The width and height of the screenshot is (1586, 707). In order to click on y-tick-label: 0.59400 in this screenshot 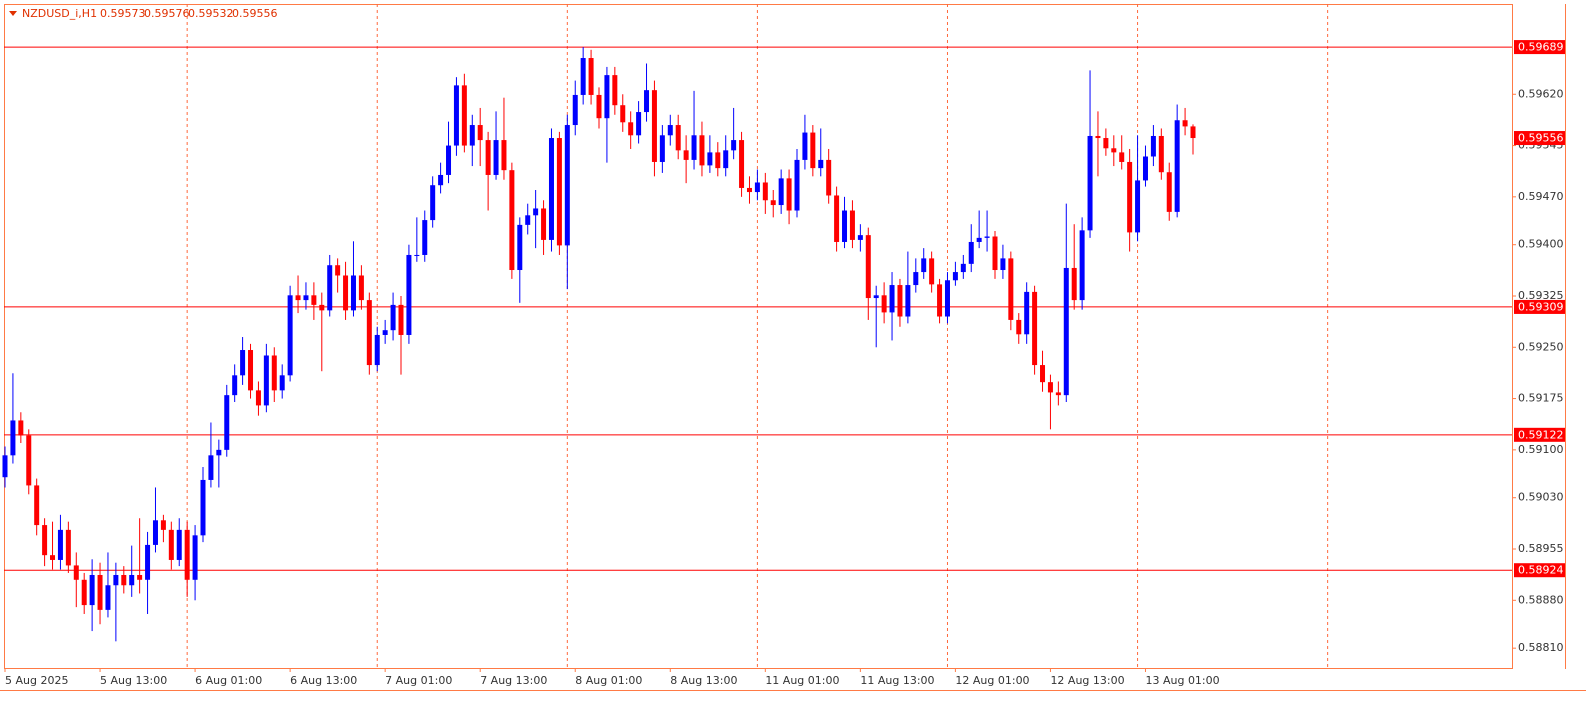, I will do `click(1541, 244)`.